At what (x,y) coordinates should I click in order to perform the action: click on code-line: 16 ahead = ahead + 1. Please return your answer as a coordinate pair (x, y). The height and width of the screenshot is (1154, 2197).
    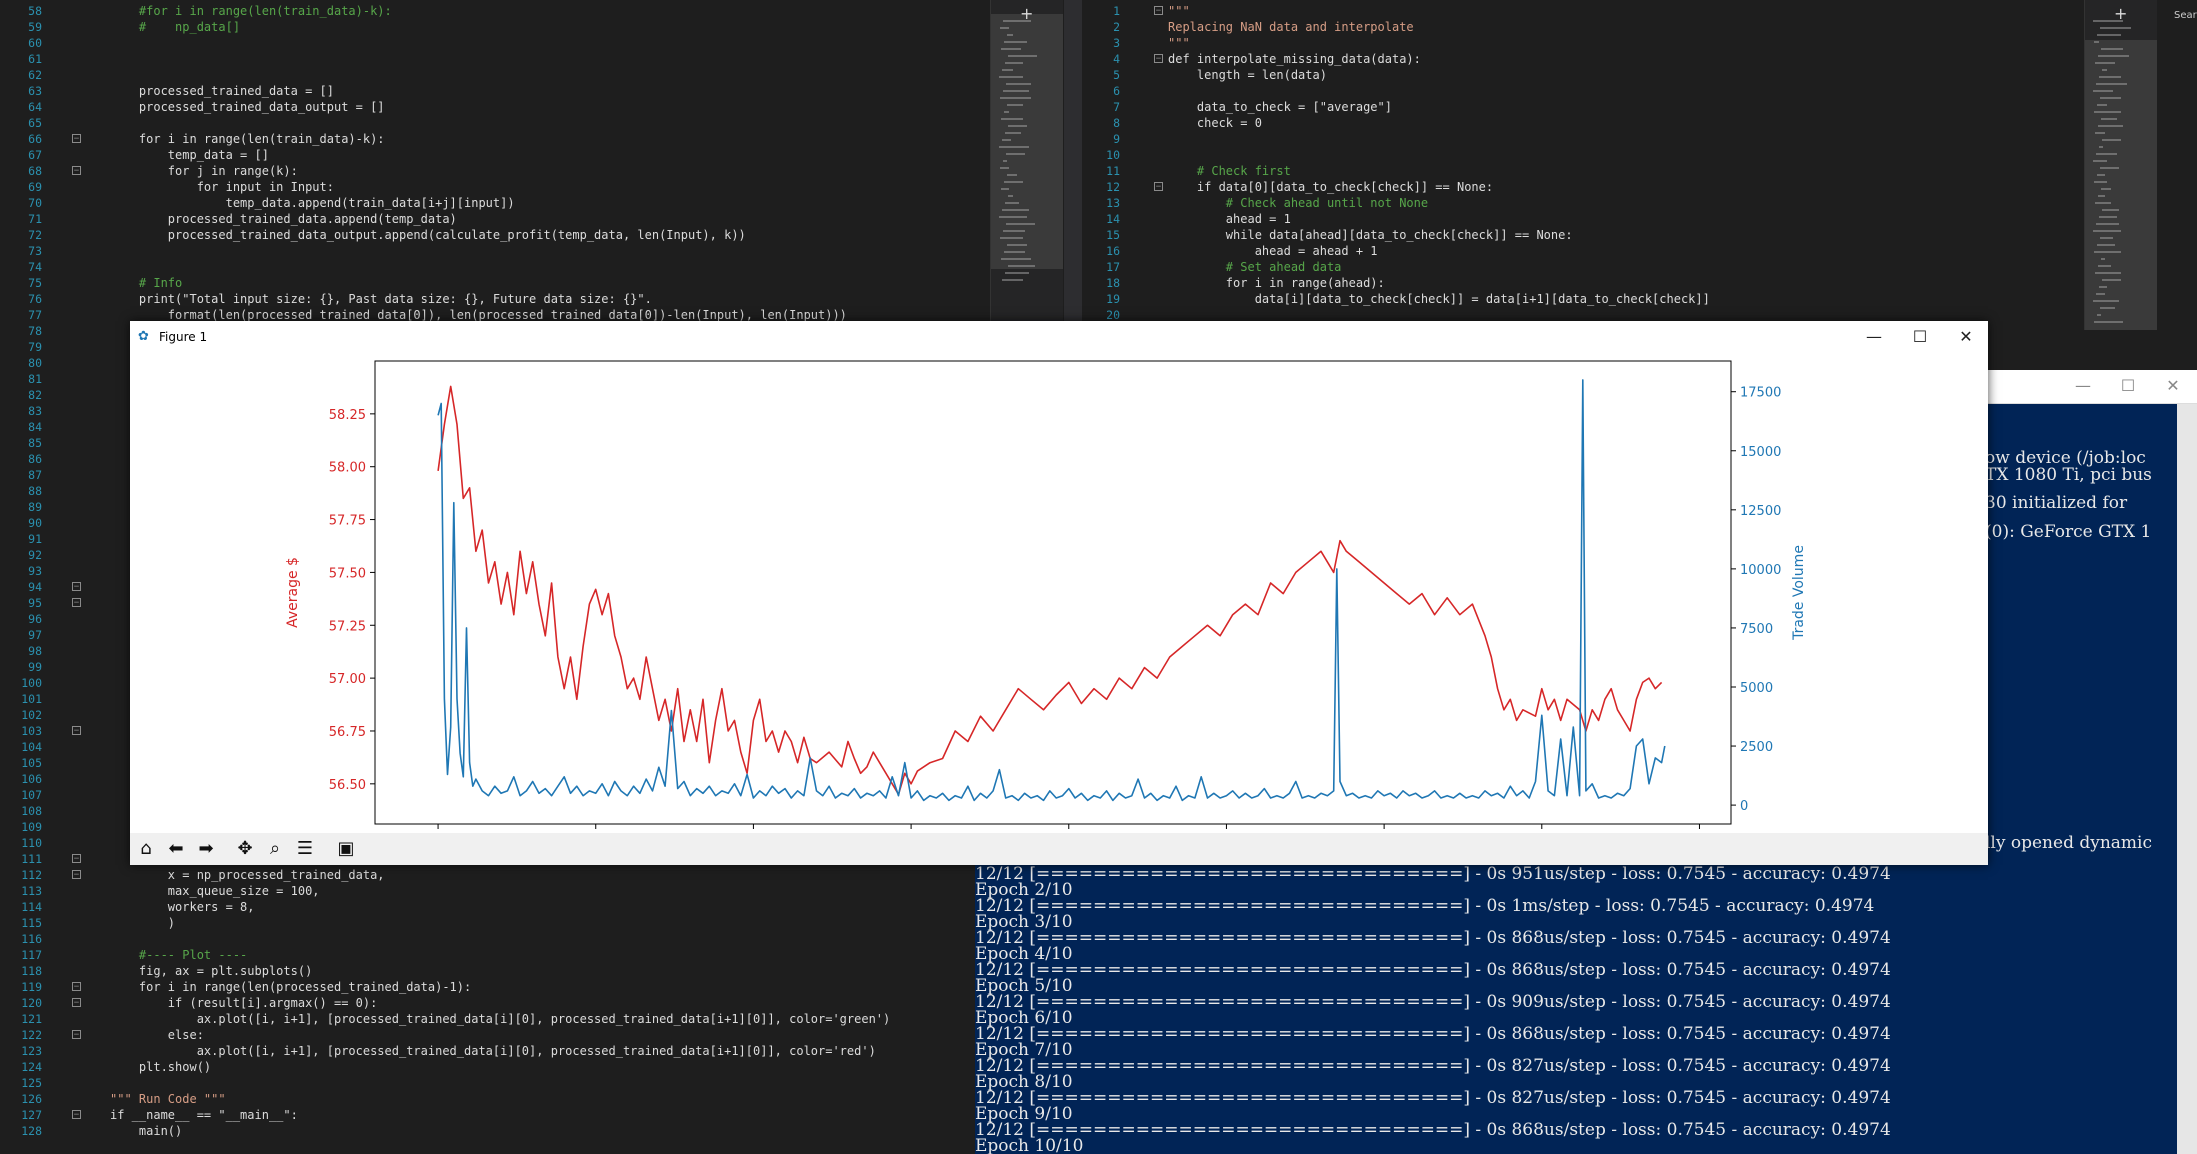
    Looking at the image, I should click on (1624, 251).